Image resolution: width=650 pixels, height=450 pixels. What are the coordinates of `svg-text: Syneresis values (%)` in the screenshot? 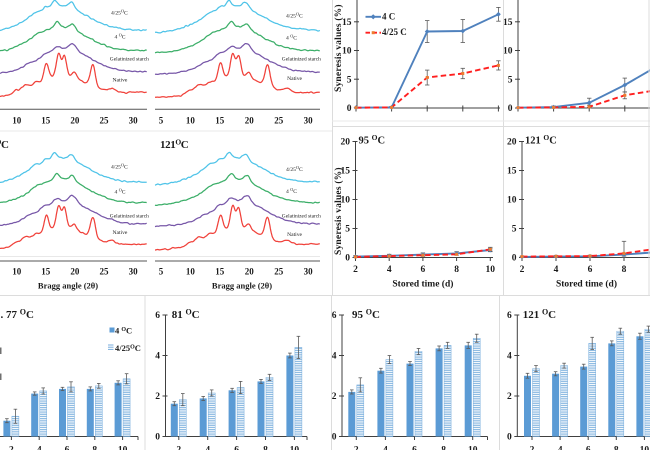 It's located at (338, 48).